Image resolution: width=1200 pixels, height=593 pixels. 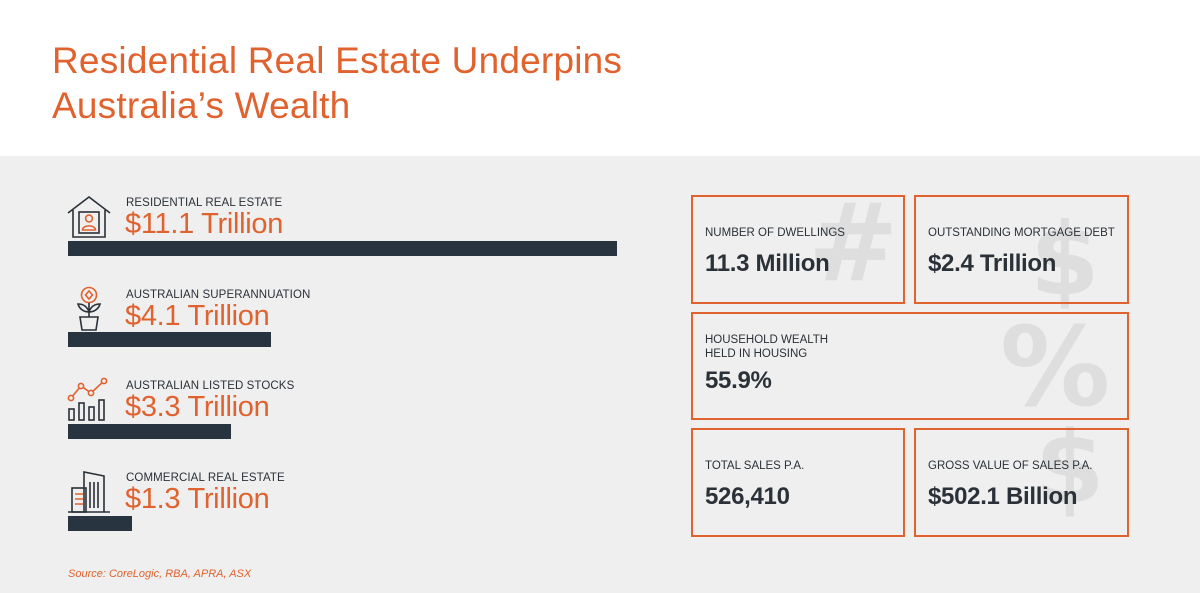 What do you see at coordinates (197, 499) in the screenshot?
I see `bar-value-label: $1.3 Trillion` at bounding box center [197, 499].